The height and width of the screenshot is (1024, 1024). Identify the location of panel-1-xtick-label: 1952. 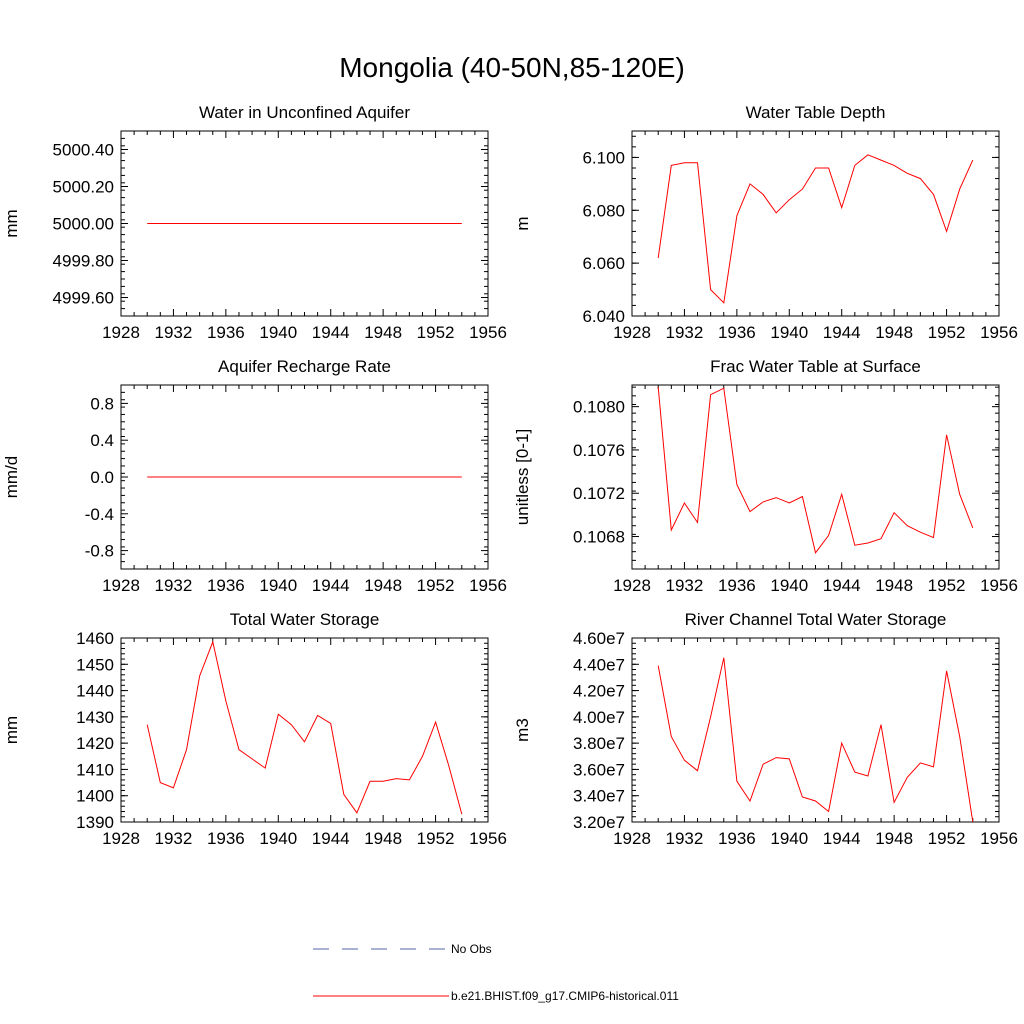
(436, 332).